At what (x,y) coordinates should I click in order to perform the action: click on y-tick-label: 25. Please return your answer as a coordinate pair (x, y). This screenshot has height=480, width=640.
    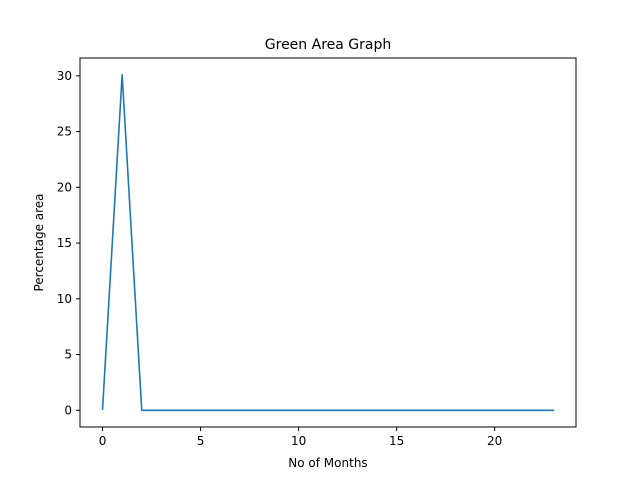
    Looking at the image, I should click on (64, 132).